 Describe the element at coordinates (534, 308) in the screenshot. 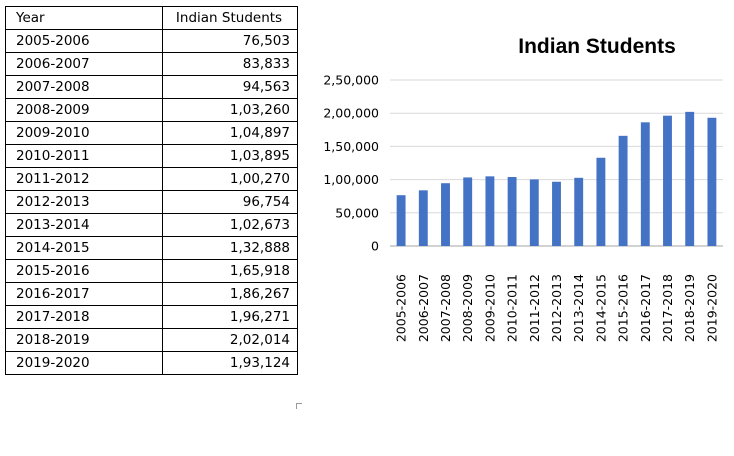

I see `x-tick-label: 2011-2012` at that location.